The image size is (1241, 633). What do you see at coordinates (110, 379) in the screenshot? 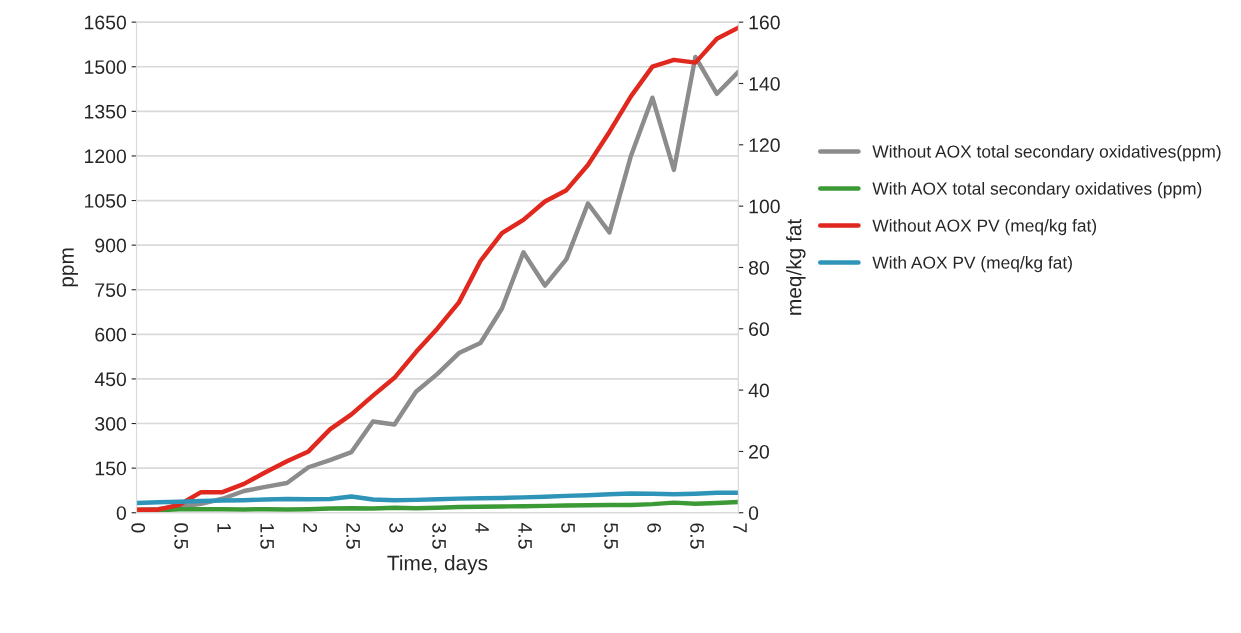
I see `y-tick-label: 450` at bounding box center [110, 379].